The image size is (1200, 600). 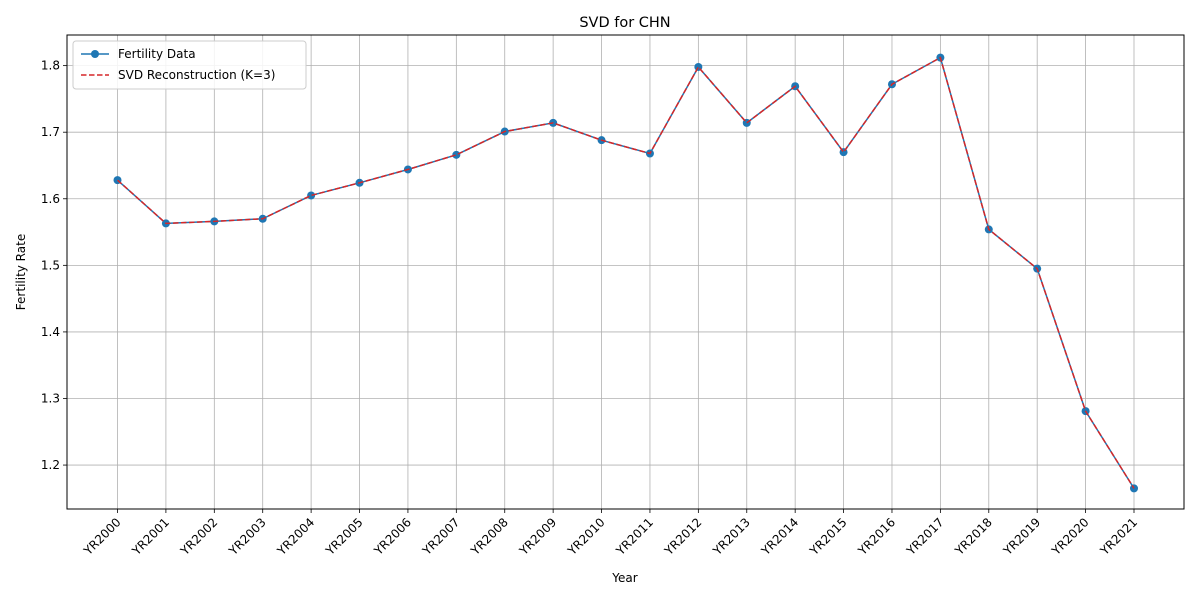 I want to click on x-tick-label: YR2012, so click(x=682, y=536).